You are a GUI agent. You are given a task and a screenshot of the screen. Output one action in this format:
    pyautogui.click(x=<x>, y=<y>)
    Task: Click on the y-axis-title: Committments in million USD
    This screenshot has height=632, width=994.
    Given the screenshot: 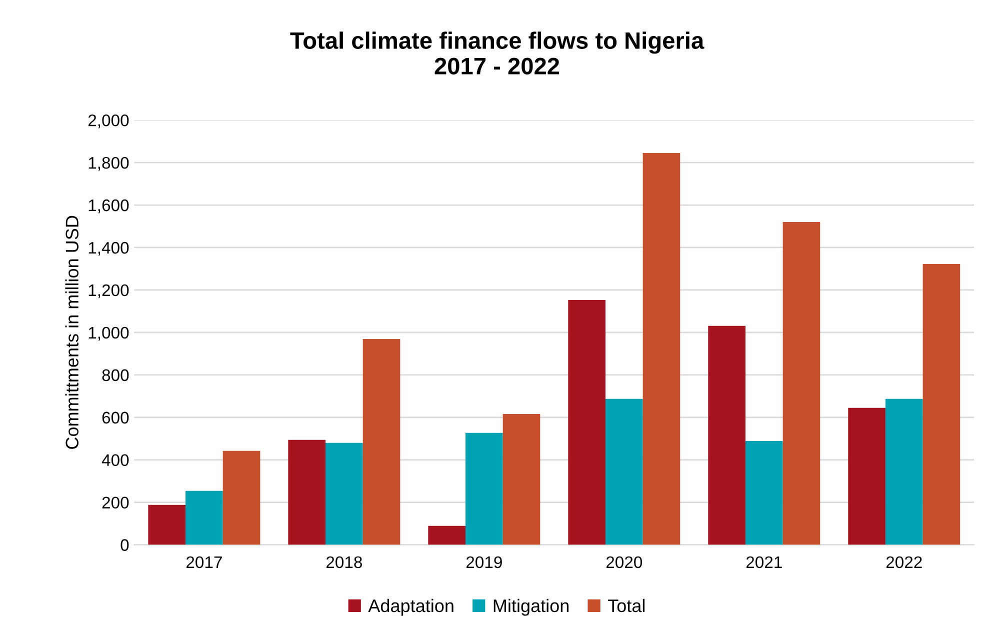 What is the action you would take?
    pyautogui.click(x=71, y=332)
    